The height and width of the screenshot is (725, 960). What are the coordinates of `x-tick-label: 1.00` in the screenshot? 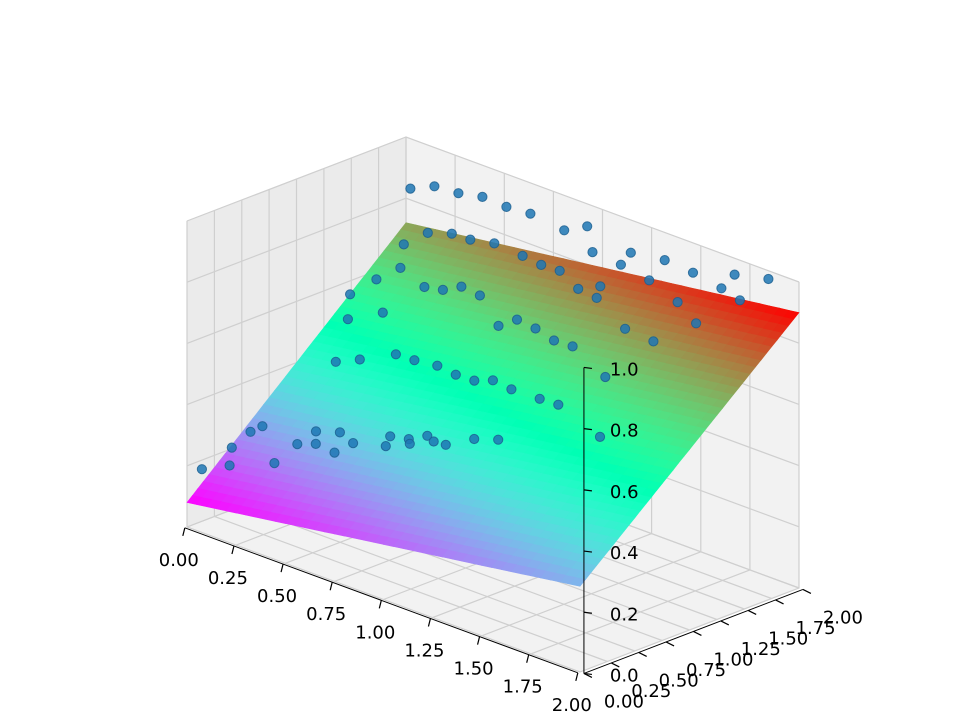 It's located at (375, 632).